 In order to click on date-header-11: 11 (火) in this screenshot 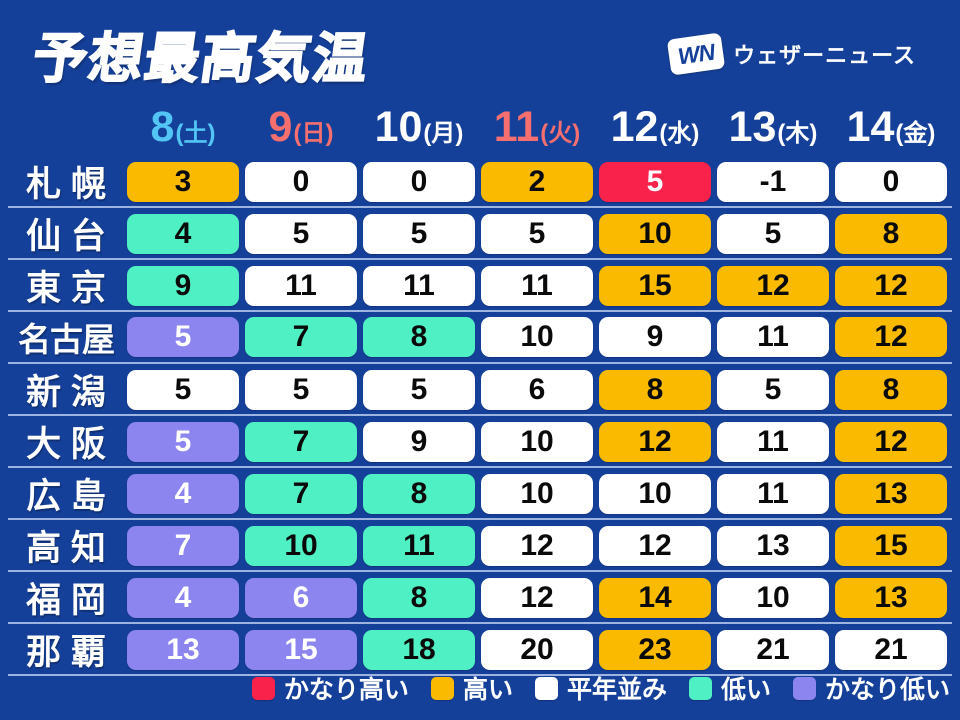, I will do `click(537, 127)`.